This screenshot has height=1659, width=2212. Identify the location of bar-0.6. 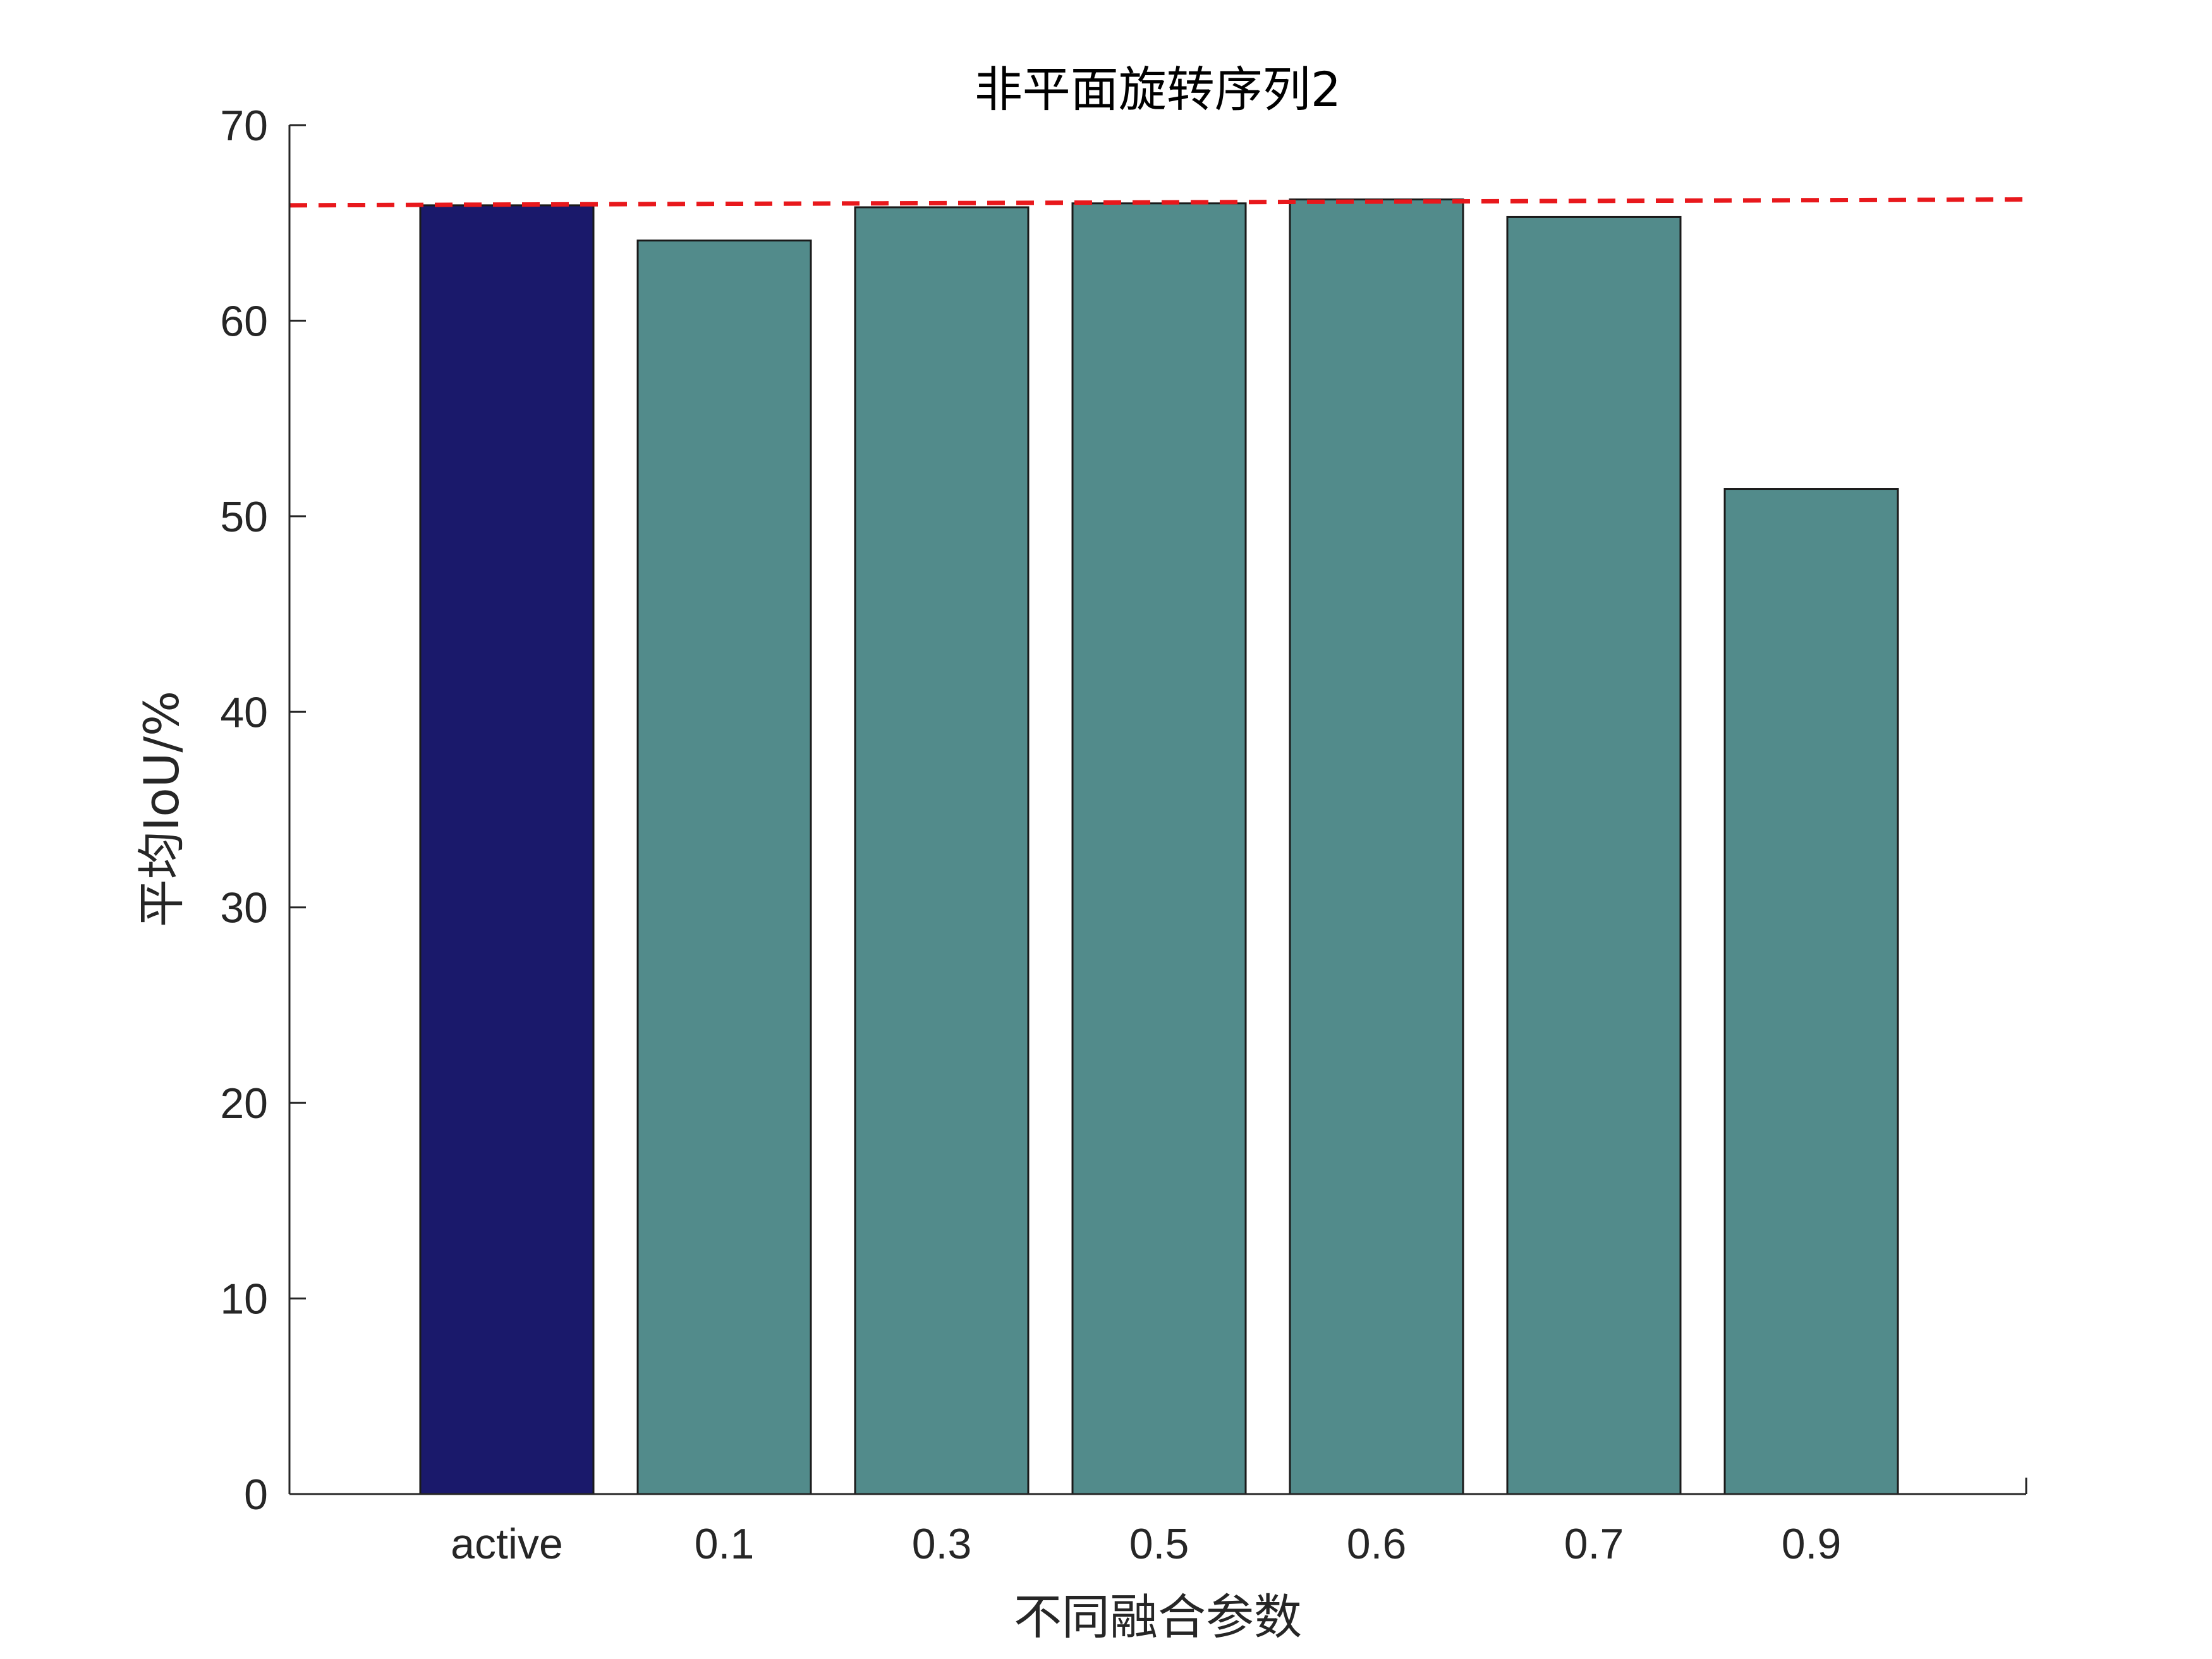
(1376, 846).